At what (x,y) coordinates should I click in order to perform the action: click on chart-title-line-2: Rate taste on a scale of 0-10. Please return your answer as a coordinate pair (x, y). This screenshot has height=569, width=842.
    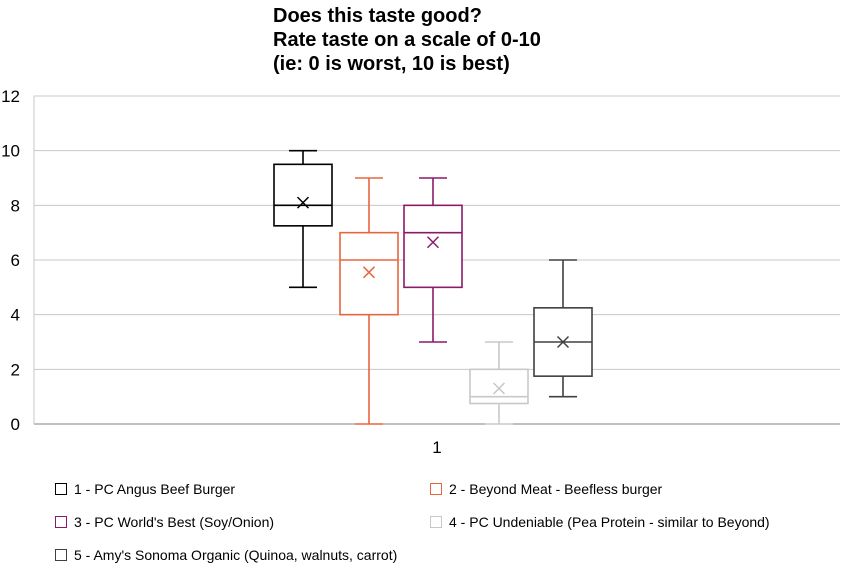
    Looking at the image, I should click on (407, 40).